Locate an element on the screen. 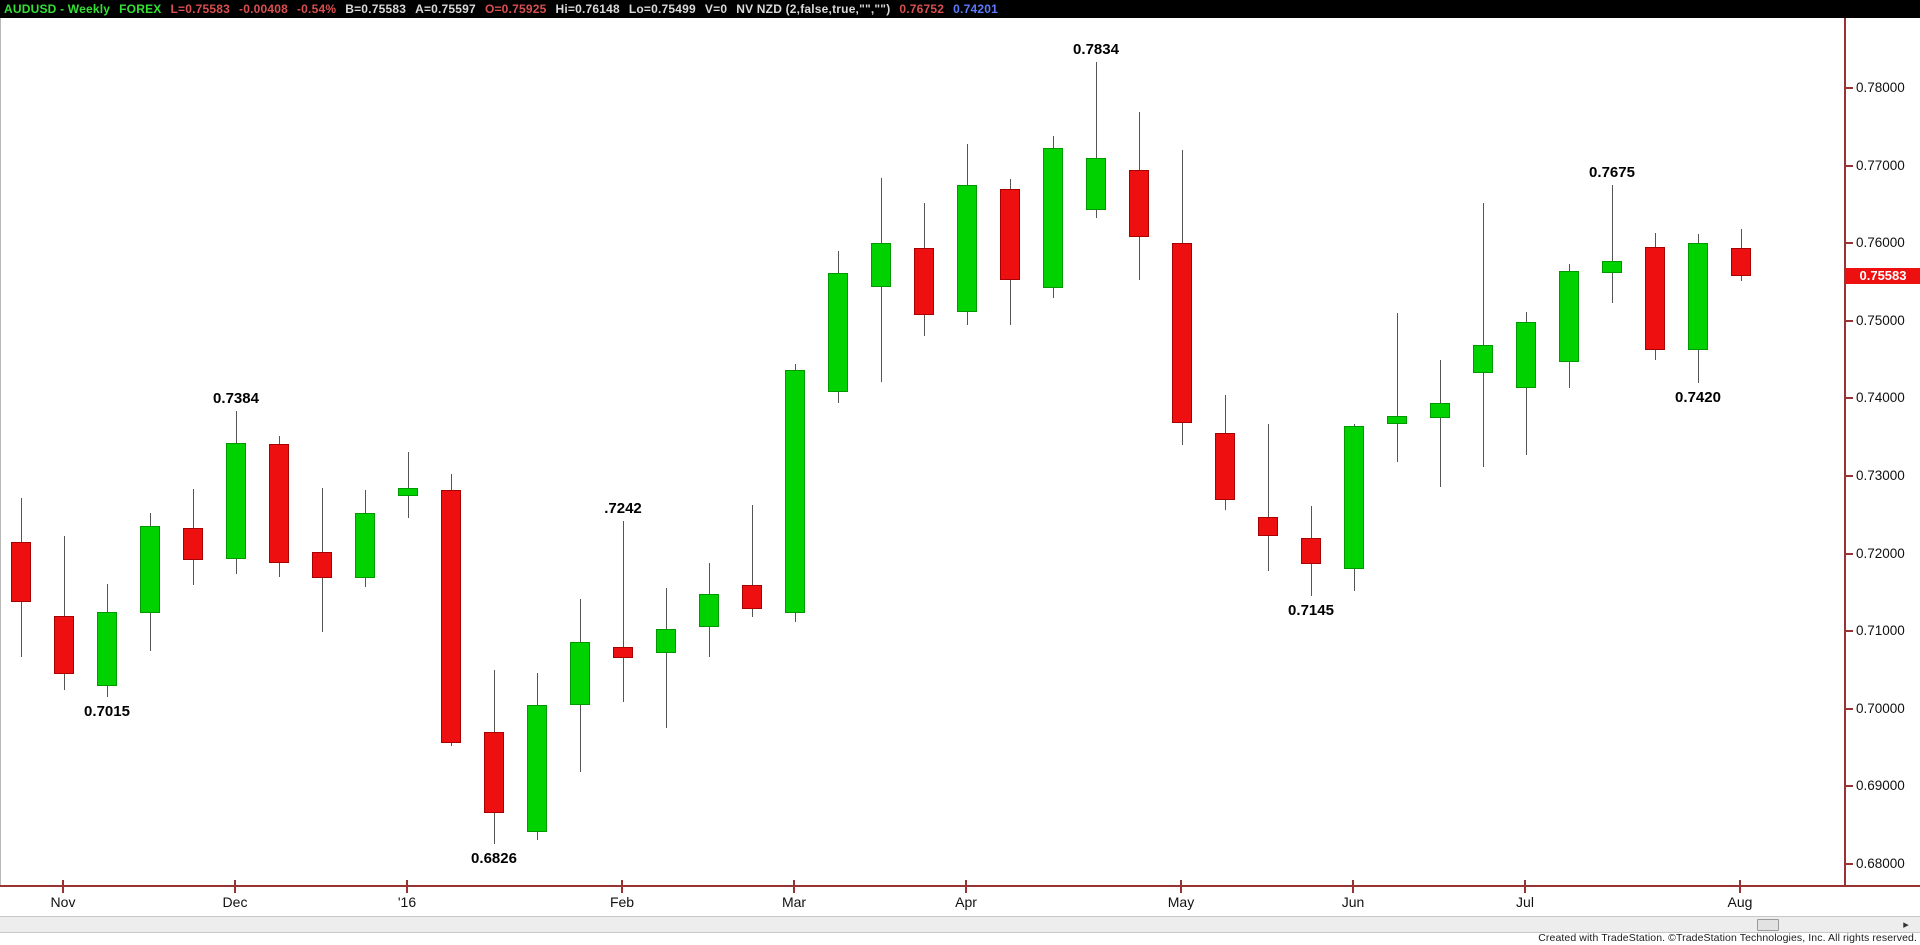  scrollbar-thumb is located at coordinates (1768, 925).